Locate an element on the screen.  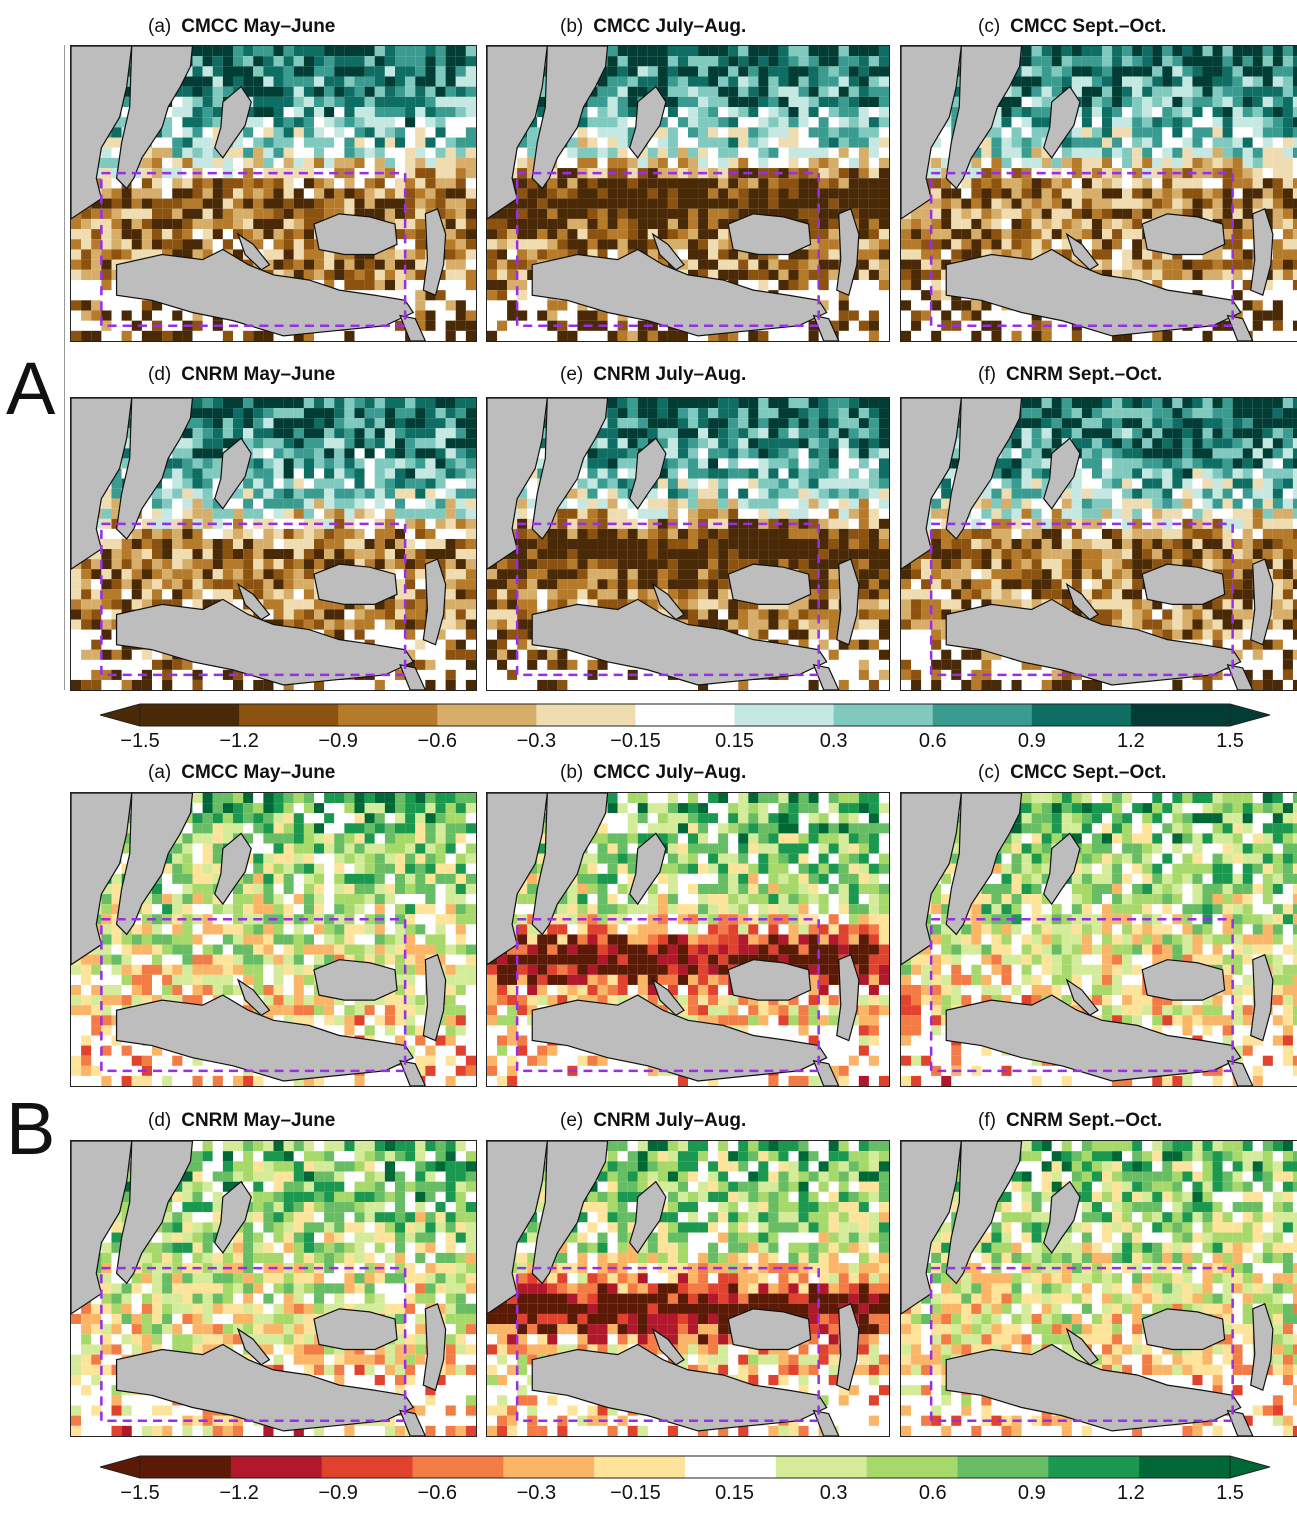
data-grid is located at coordinates (273, 939).